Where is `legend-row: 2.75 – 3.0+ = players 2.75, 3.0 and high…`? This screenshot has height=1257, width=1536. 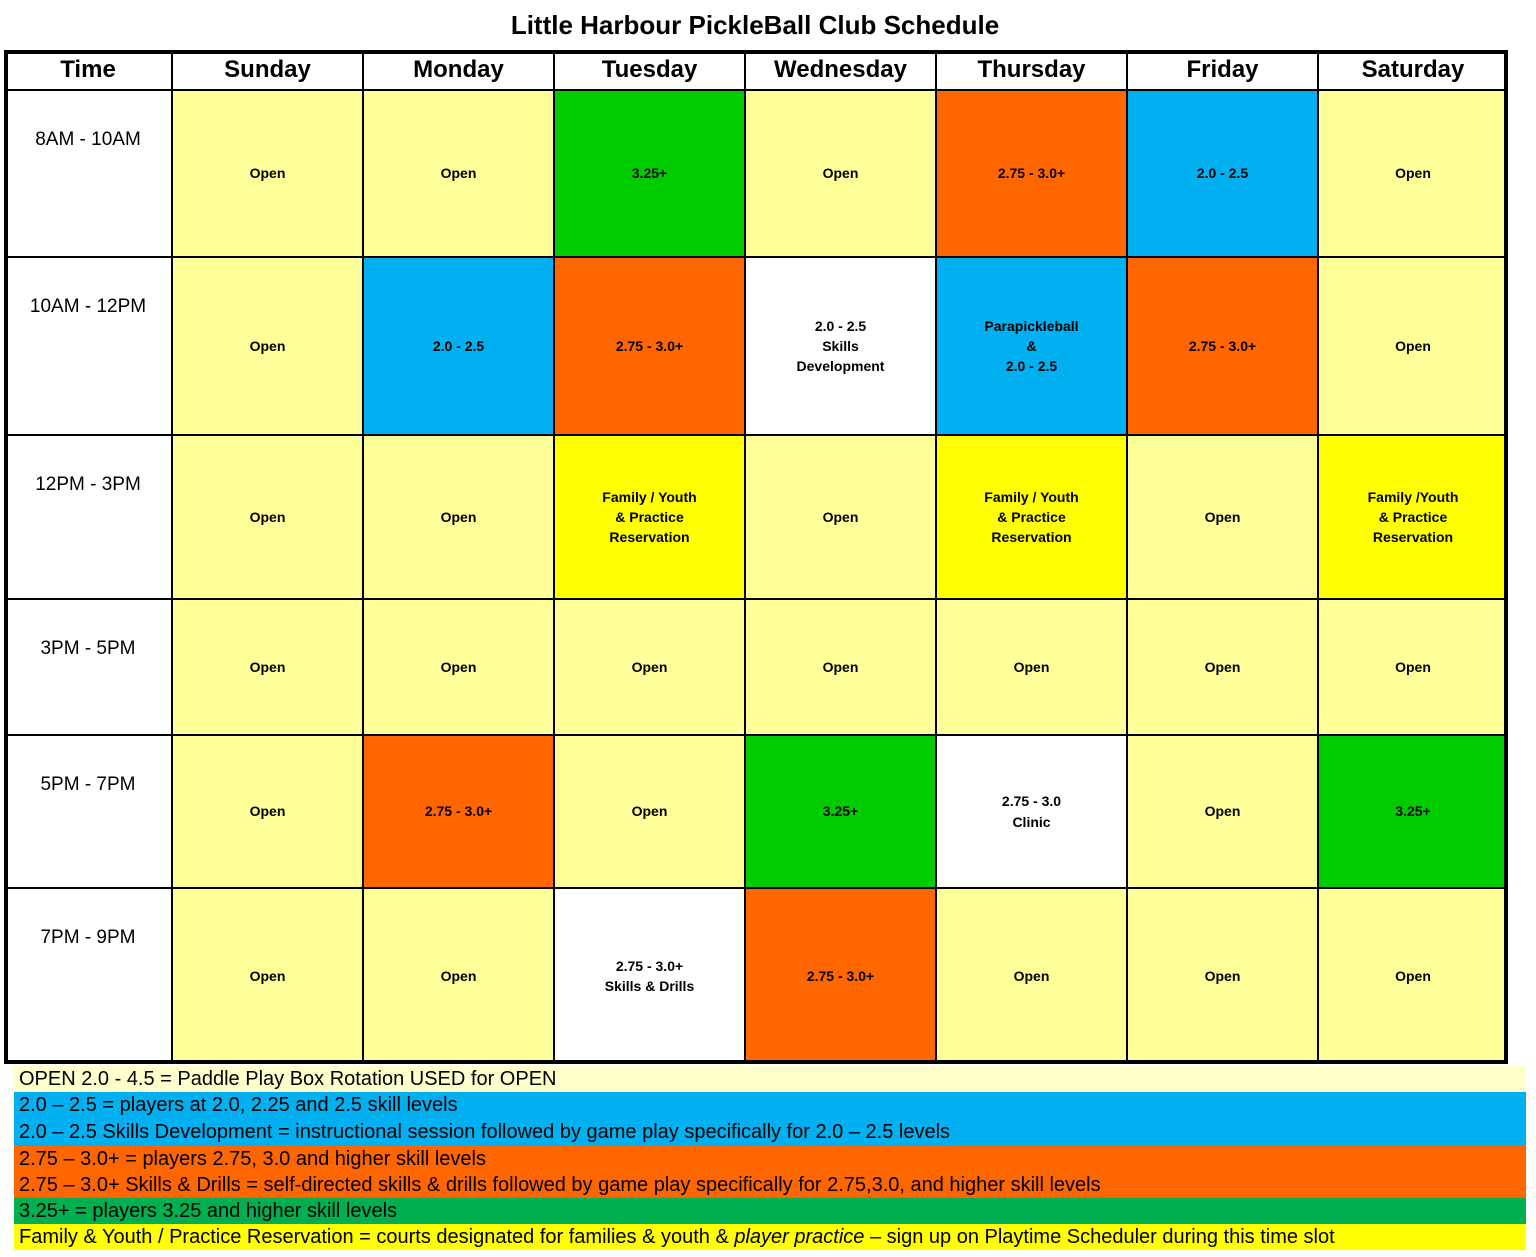 legend-row: 2.75 – 3.0+ = players 2.75, 3.0 and high… is located at coordinates (770, 1159).